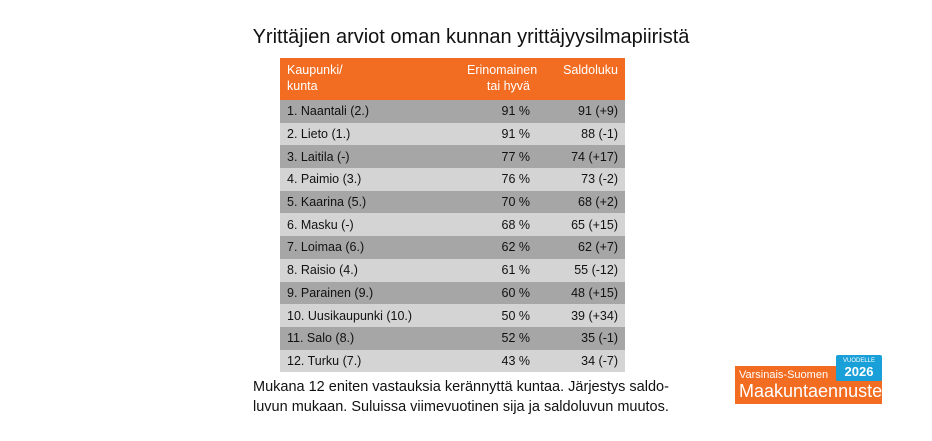 The height and width of the screenshot is (441, 932). What do you see at coordinates (516, 202) in the screenshot?
I see `cell-excellent-or-good: 70 %` at bounding box center [516, 202].